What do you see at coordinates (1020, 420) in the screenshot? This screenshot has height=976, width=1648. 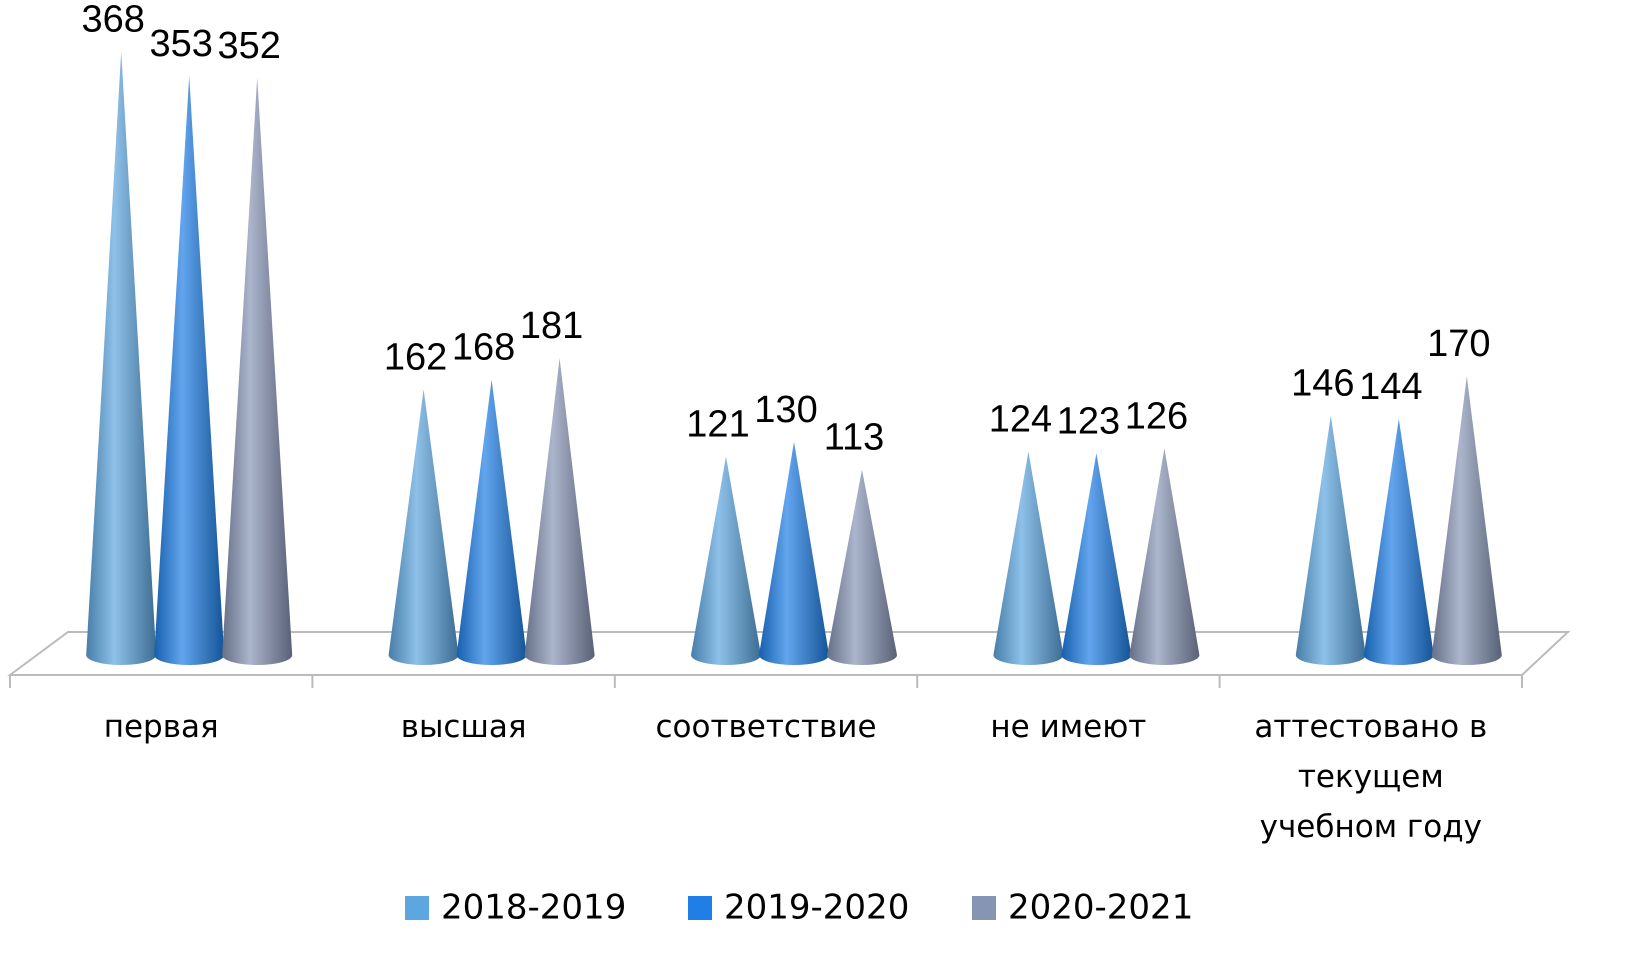 I see `data-label: 124` at bounding box center [1020, 420].